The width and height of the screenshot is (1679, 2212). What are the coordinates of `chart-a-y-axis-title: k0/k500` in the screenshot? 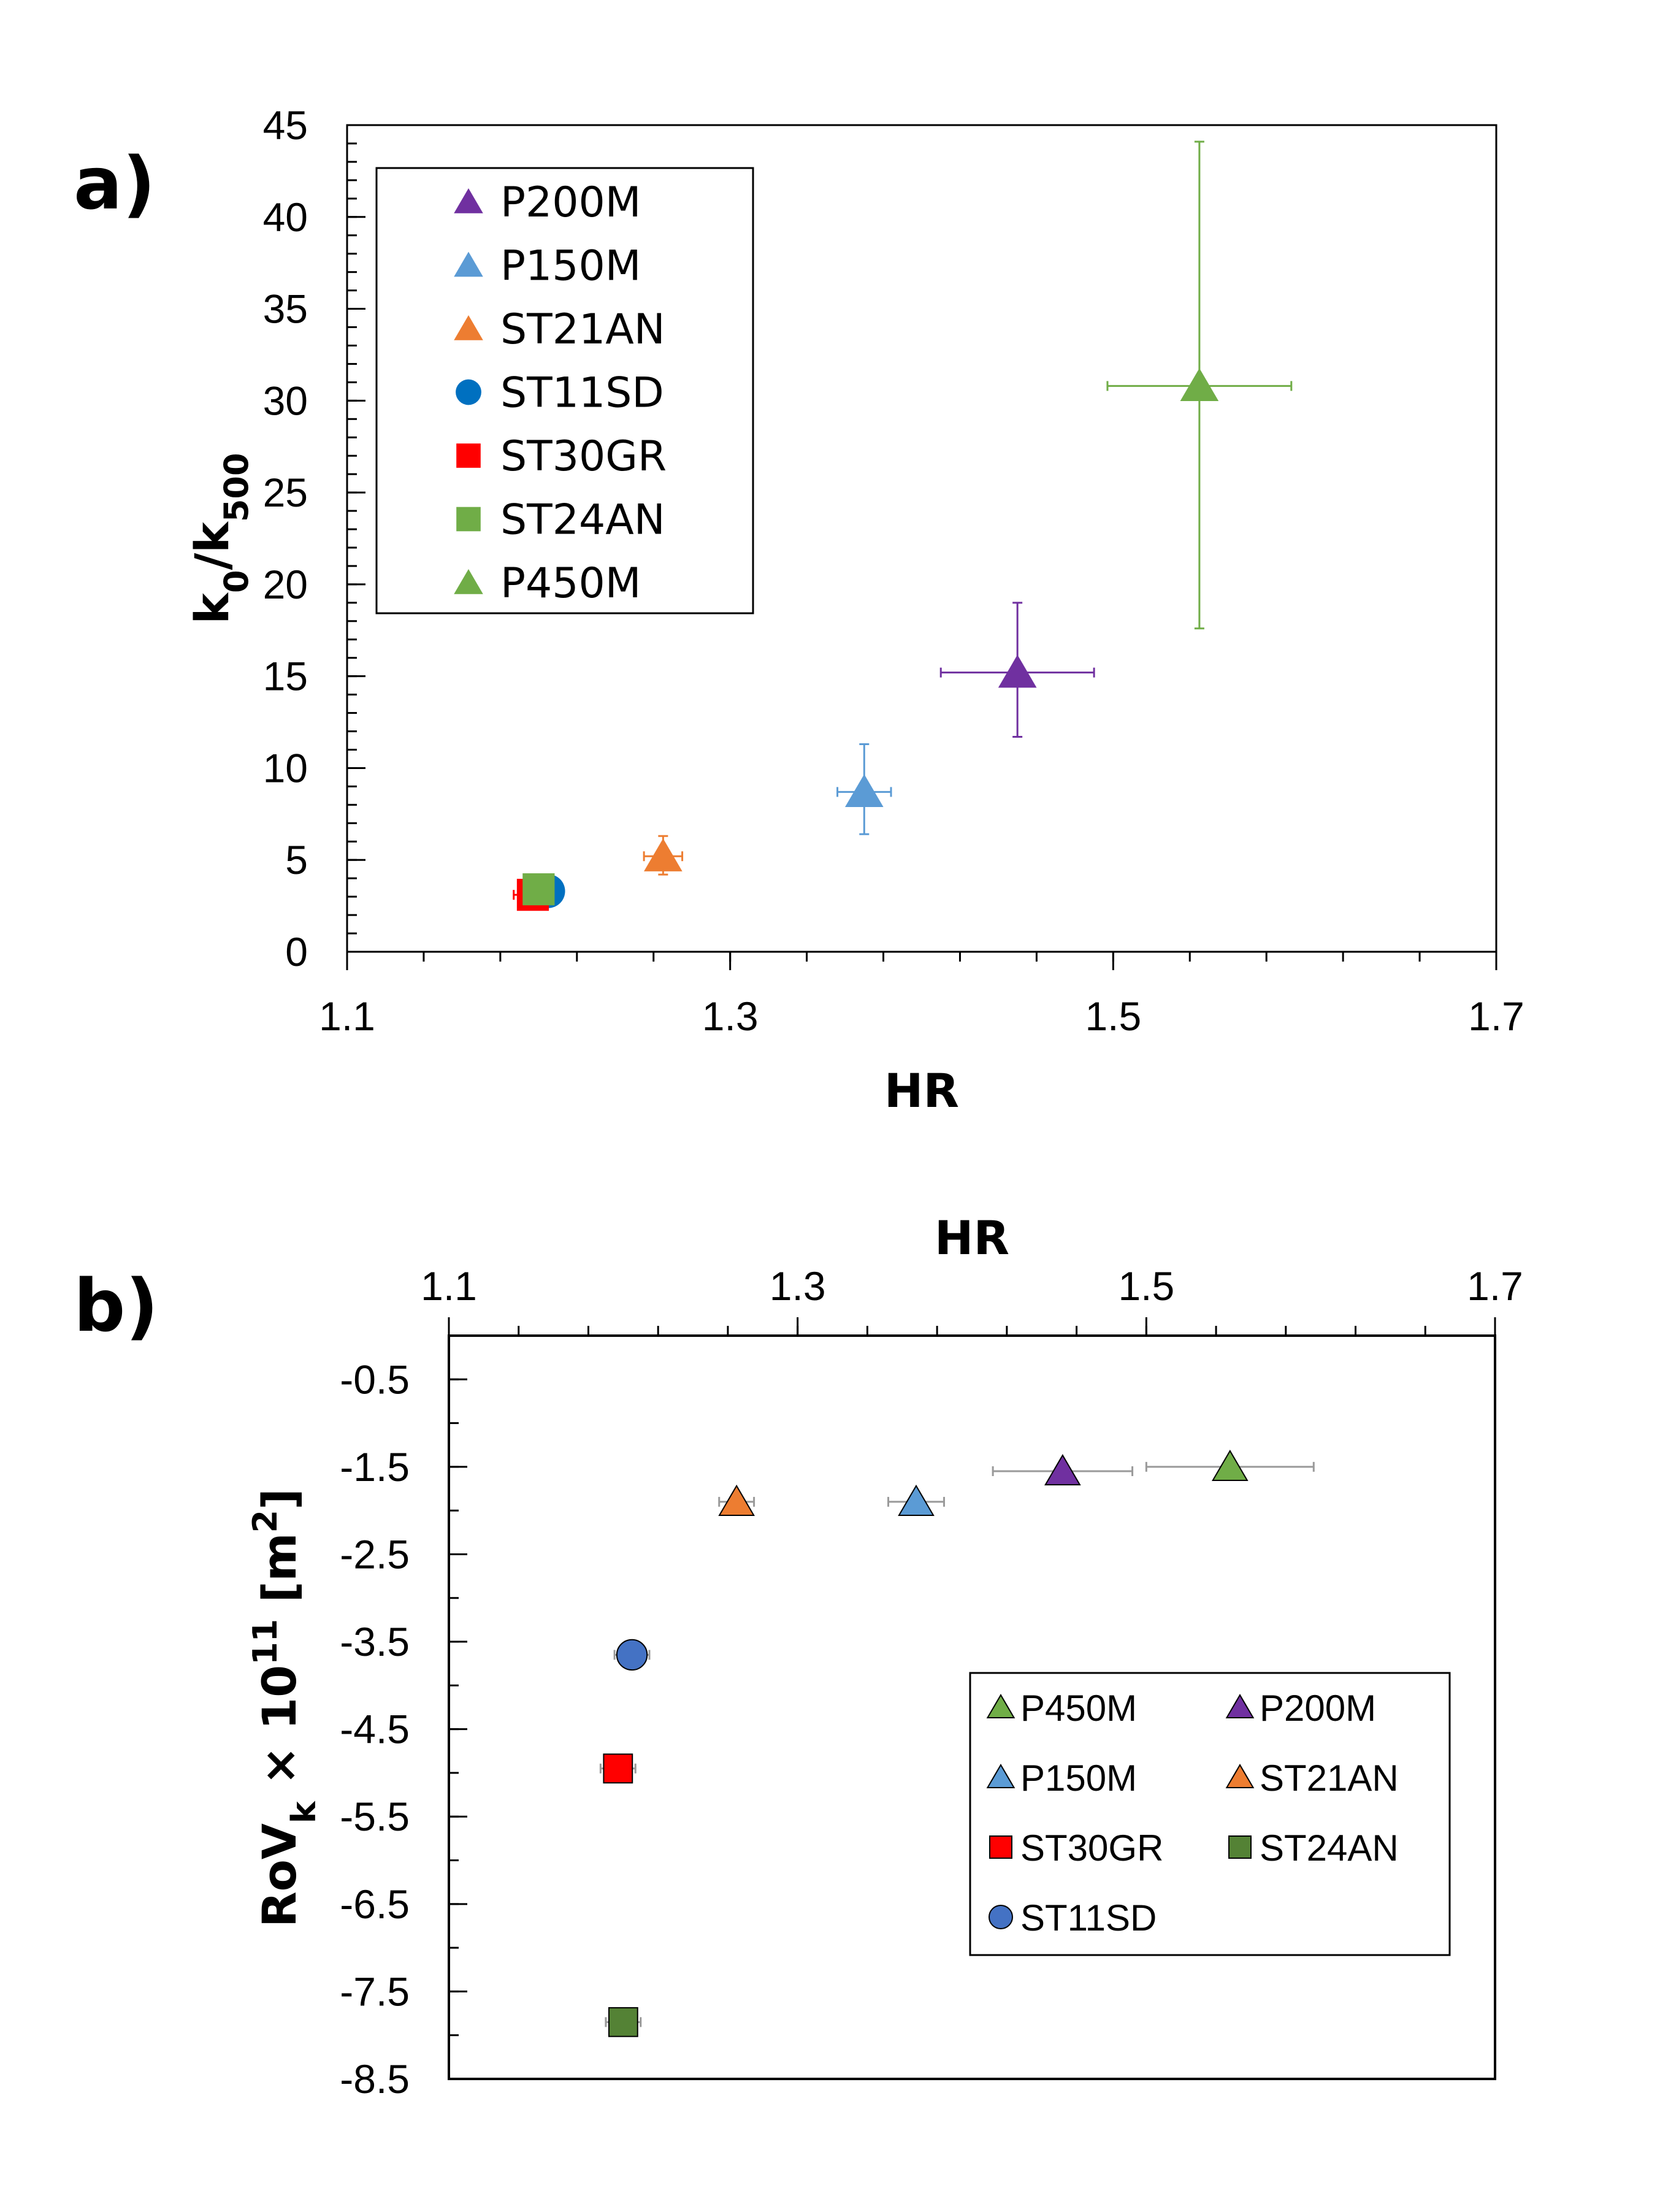 It's located at (220, 538).